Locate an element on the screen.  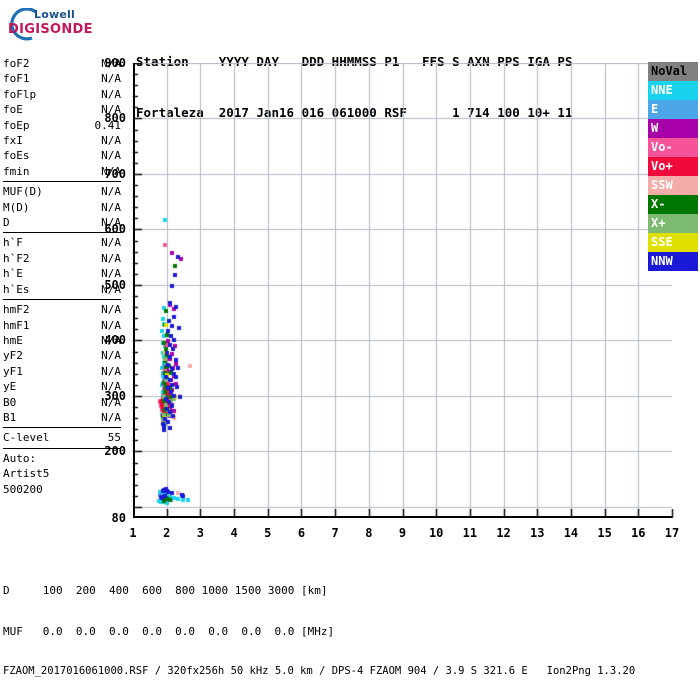
param-row: yE N/A is located at coordinates (62, 386).